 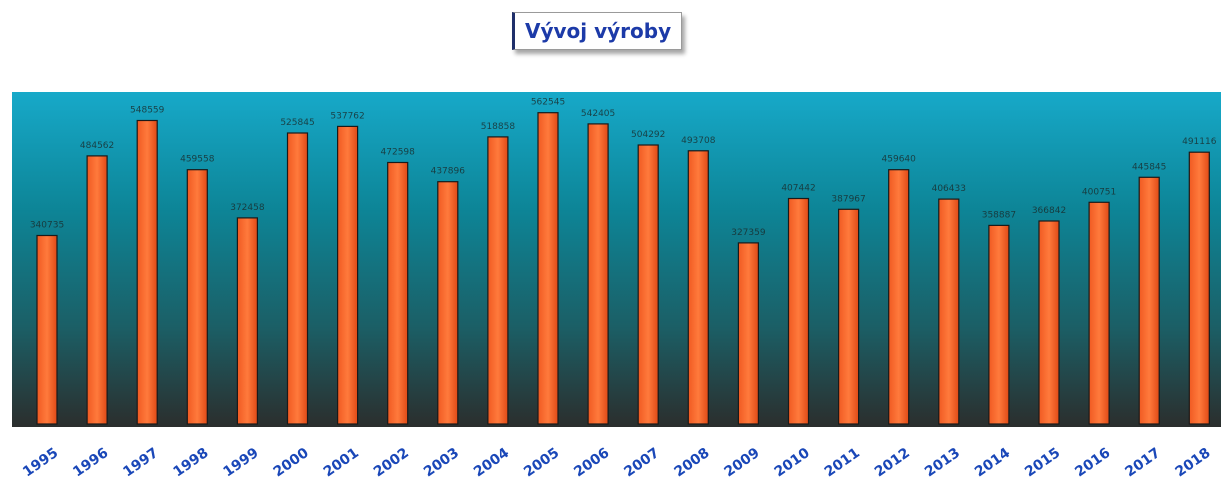 I want to click on x-tick-label-1996: 1996, so click(x=90, y=462).